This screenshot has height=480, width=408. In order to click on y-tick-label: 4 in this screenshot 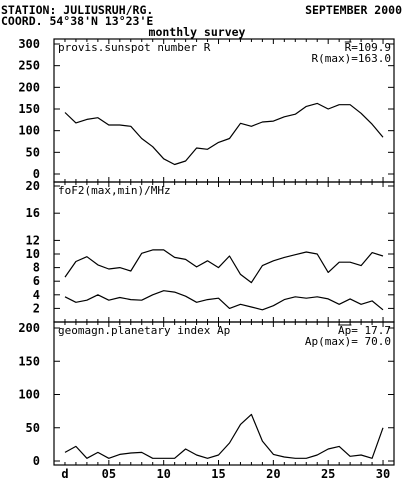, I will do `click(36, 295)`.